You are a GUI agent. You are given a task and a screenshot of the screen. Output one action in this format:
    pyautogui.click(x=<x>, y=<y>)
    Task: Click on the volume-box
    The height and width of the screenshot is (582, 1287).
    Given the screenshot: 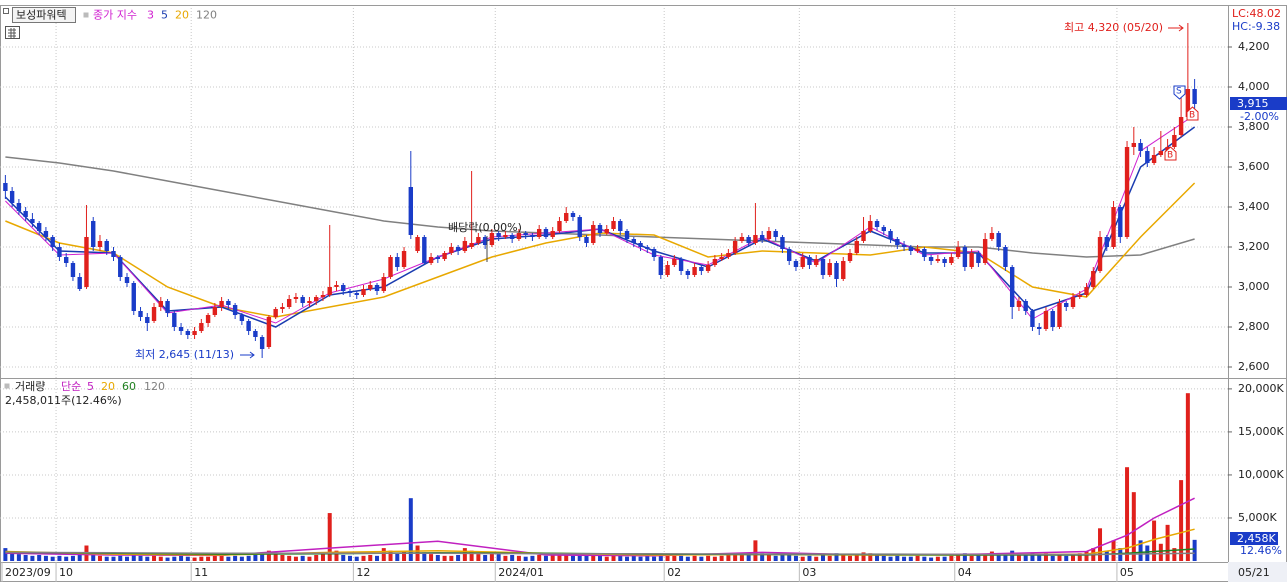 What is the action you would take?
    pyautogui.click(x=1254, y=538)
    